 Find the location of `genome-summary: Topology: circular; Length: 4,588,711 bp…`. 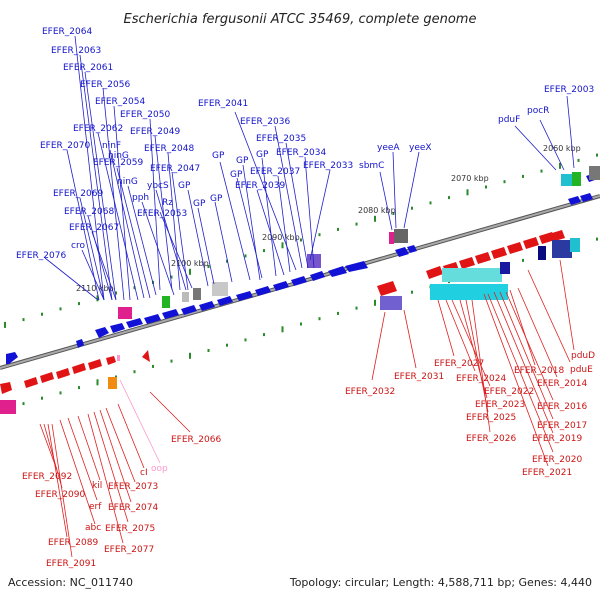

genome-summary: Topology: circular; Length: 4,588,711 bp… is located at coordinates (440, 582).